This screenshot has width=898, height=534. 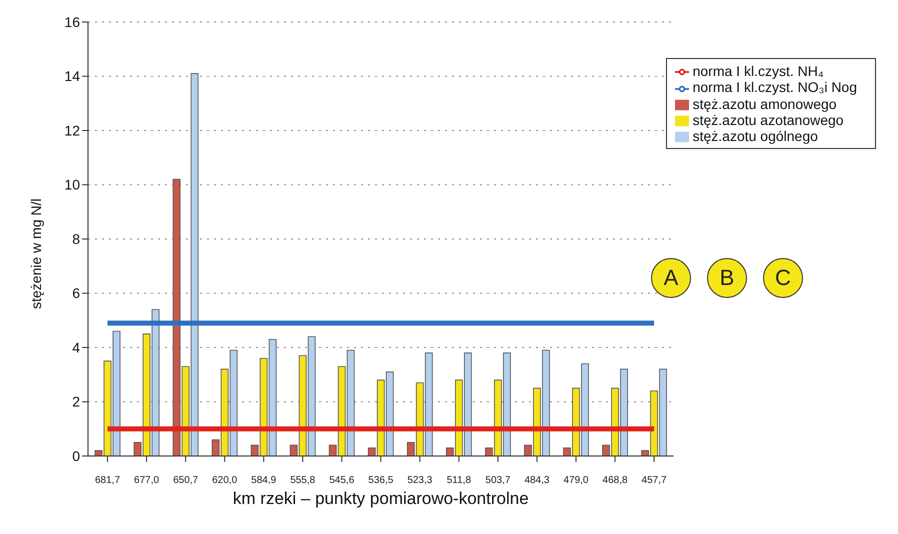 What do you see at coordinates (420, 480) in the screenshot?
I see `x-tick-label: 523,3` at bounding box center [420, 480].